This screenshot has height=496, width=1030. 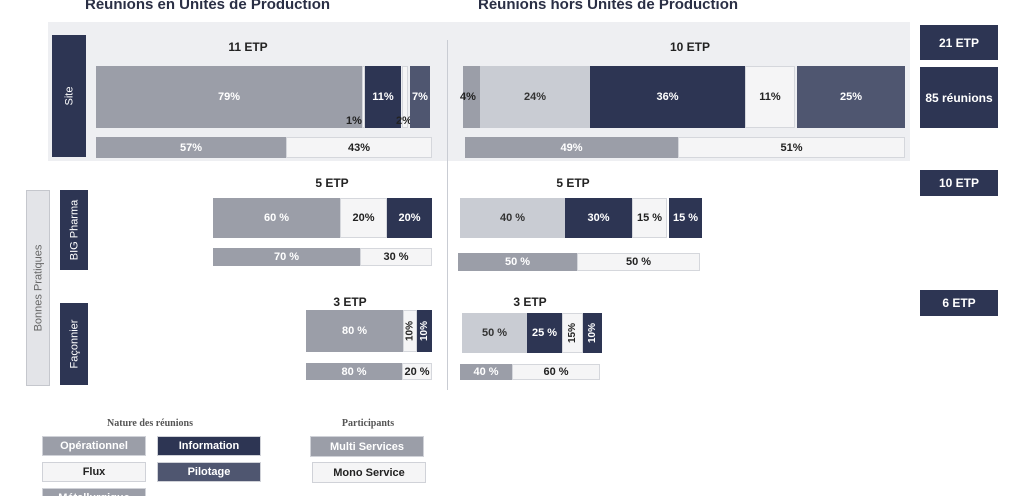 I want to click on etp-label: 11 ETP, so click(x=248, y=47).